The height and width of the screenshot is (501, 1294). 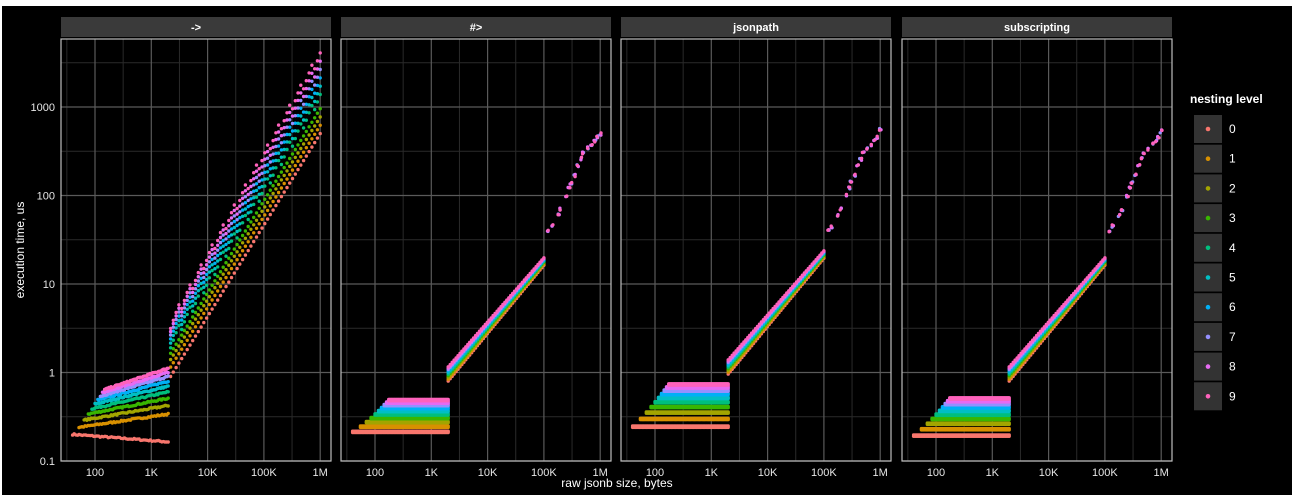 What do you see at coordinates (1215, 307) in the screenshot?
I see `legend-item: 6` at bounding box center [1215, 307].